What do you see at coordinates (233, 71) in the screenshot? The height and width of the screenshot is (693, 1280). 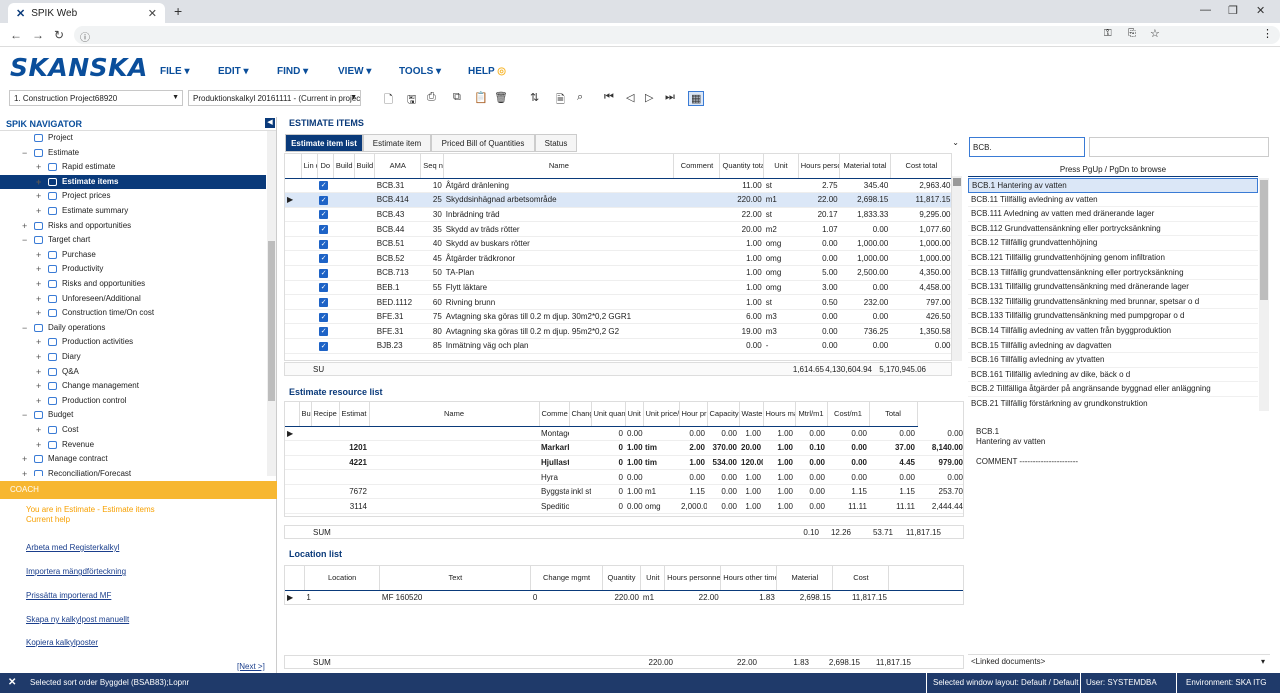 I see `menu-edit: EDIT ▾` at bounding box center [233, 71].